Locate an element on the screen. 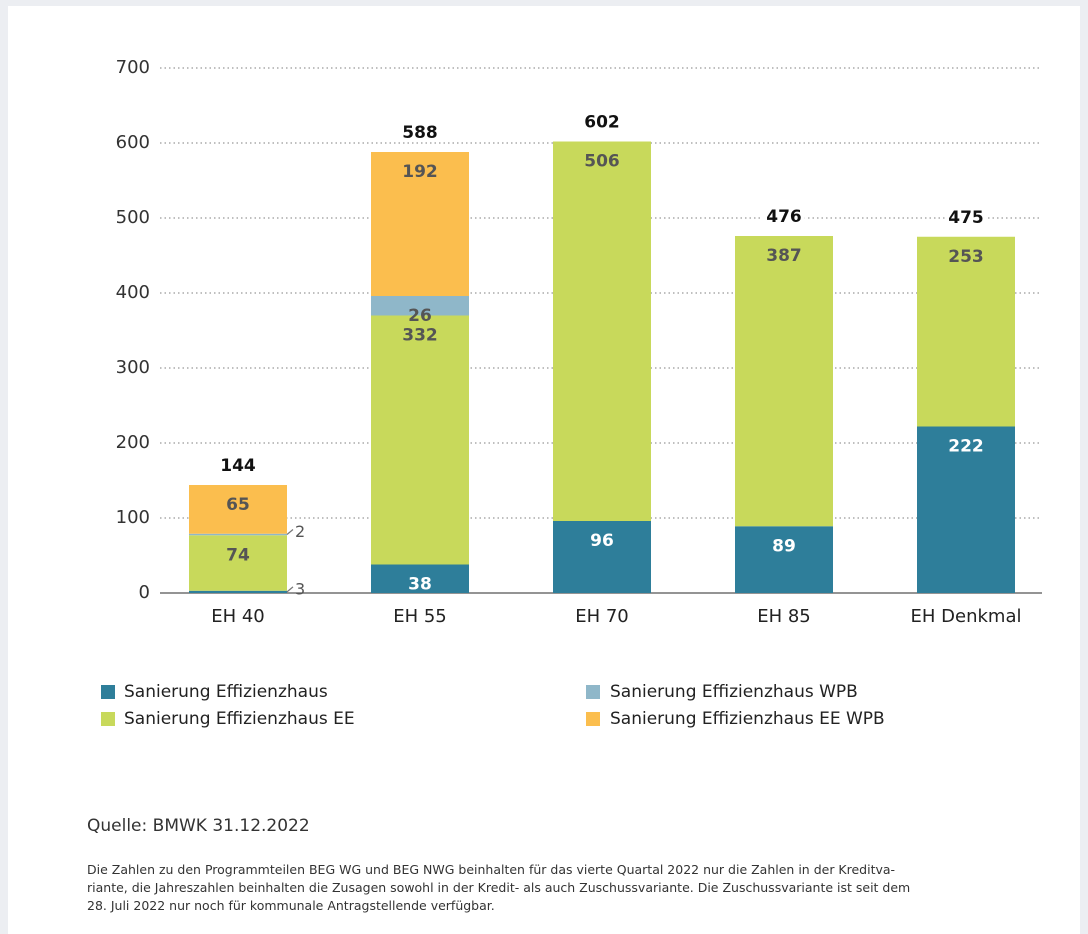  y-tick-label: 600 is located at coordinates (133, 142).